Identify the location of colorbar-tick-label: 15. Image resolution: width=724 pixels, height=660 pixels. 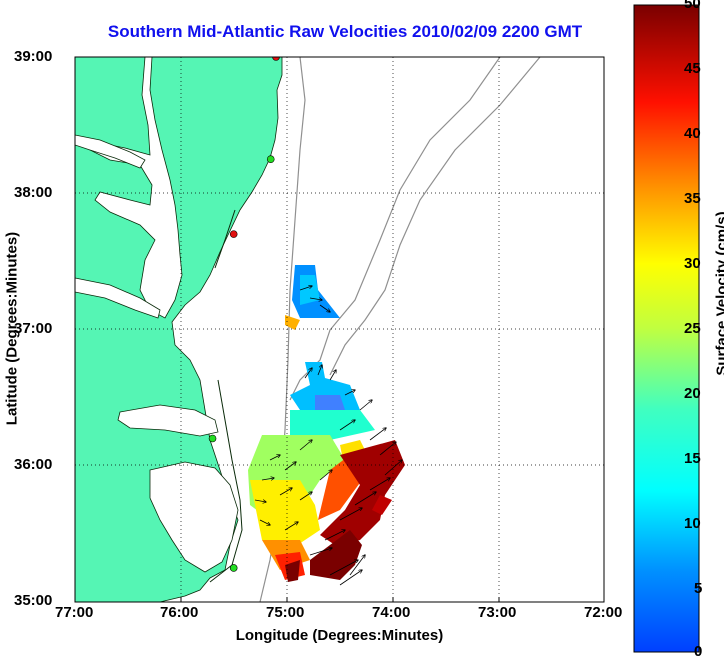
(692, 458).